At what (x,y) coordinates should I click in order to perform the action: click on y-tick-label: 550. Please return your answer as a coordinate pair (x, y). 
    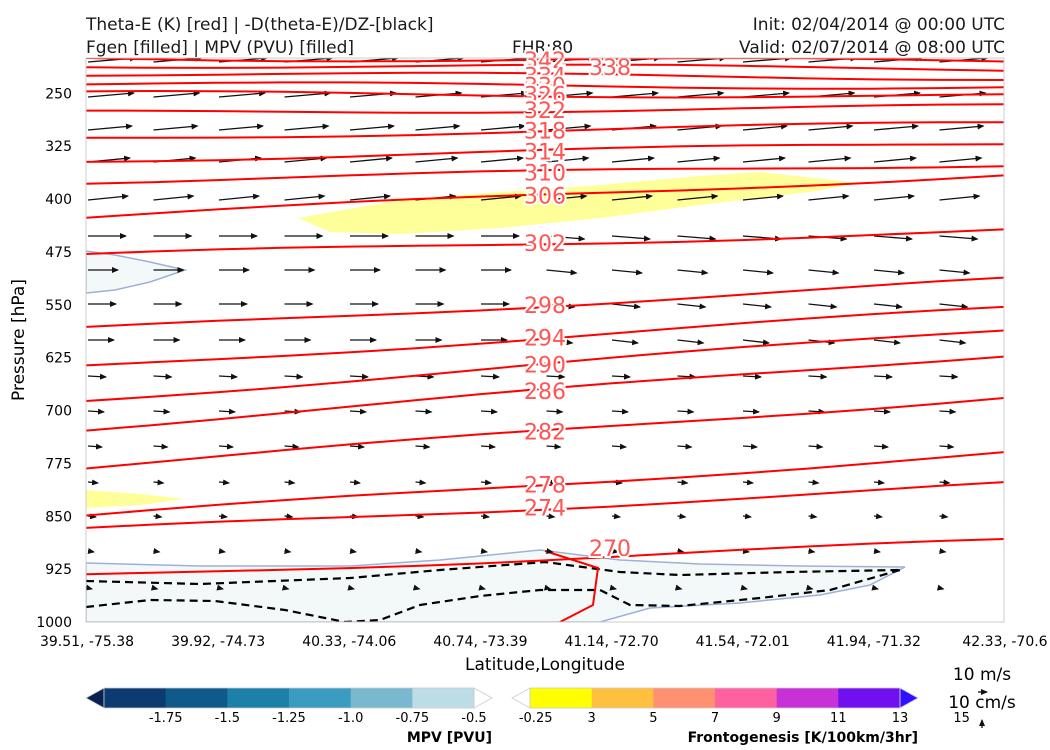
    Looking at the image, I should click on (58, 306).